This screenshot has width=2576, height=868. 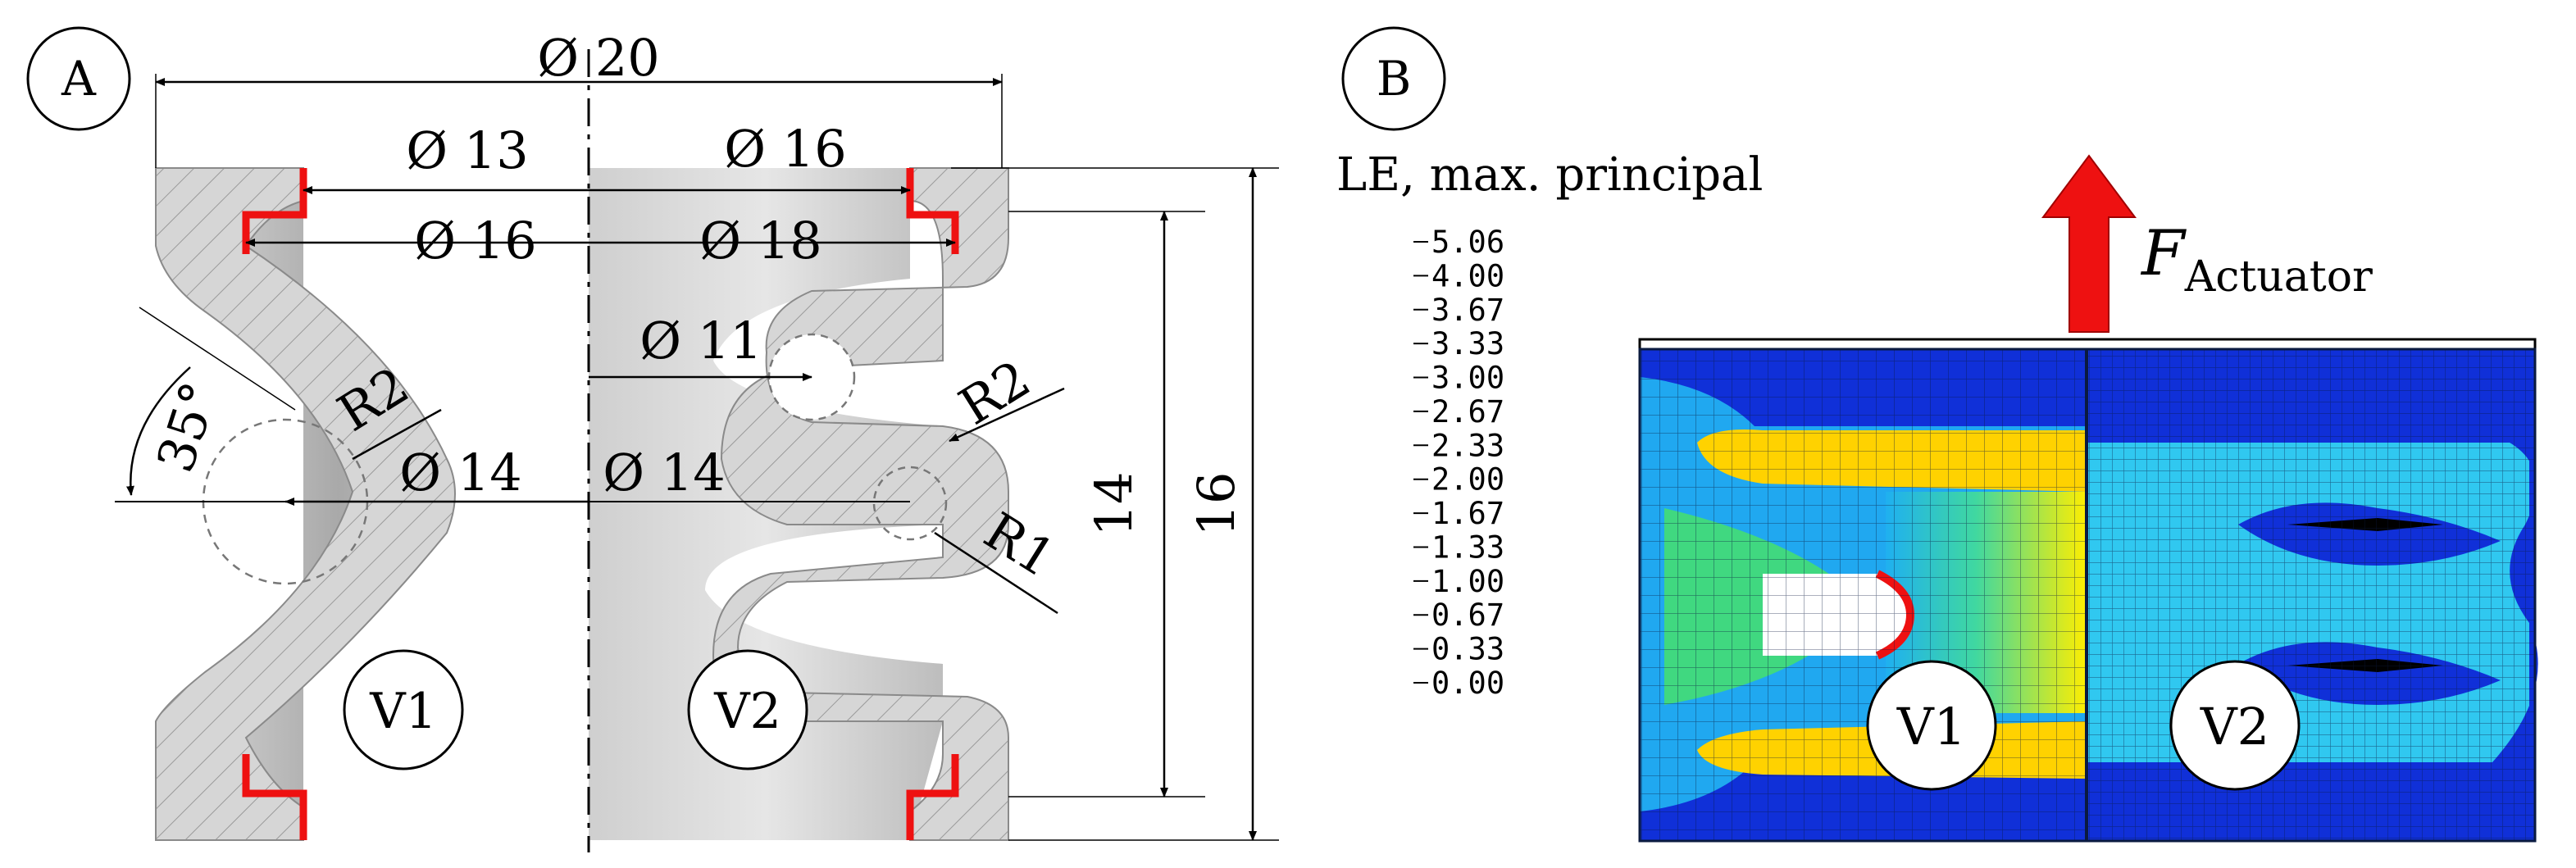 What do you see at coordinates (188, 427) in the screenshot?
I see `dim-angle: 35°` at bounding box center [188, 427].